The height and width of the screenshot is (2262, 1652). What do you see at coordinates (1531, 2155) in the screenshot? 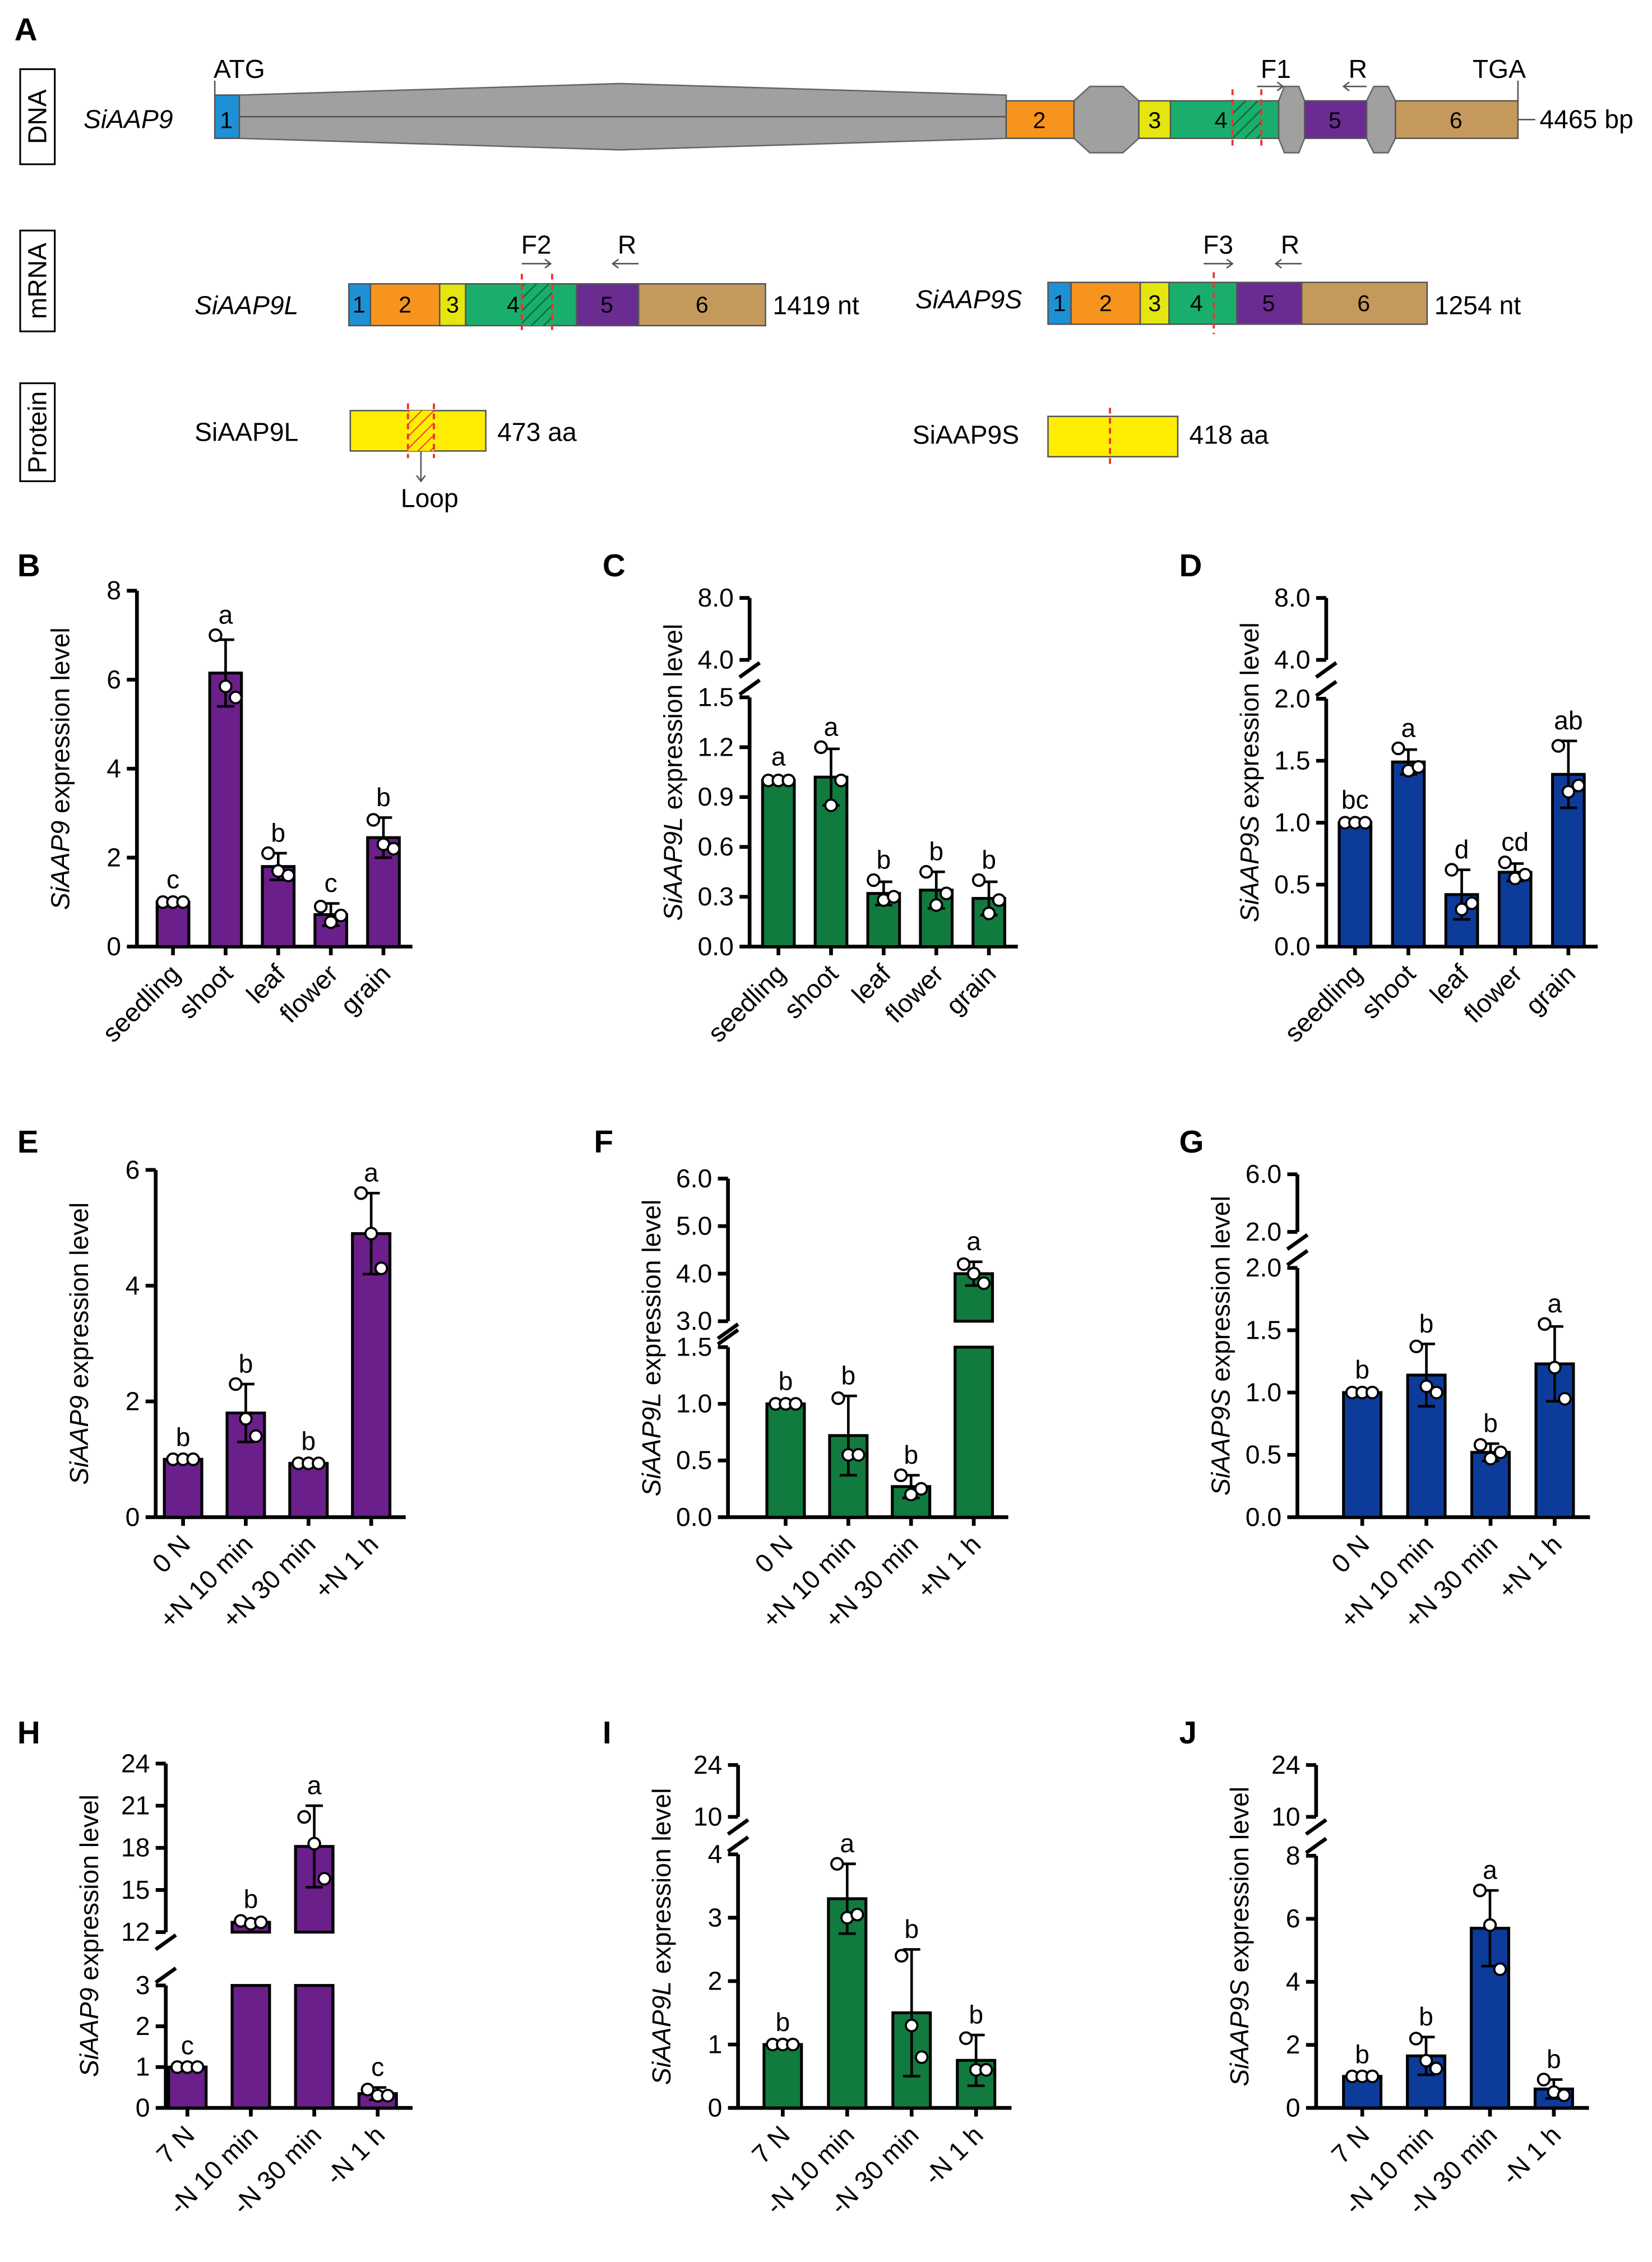
I see `x-tick-label: -N 1 h` at bounding box center [1531, 2155].